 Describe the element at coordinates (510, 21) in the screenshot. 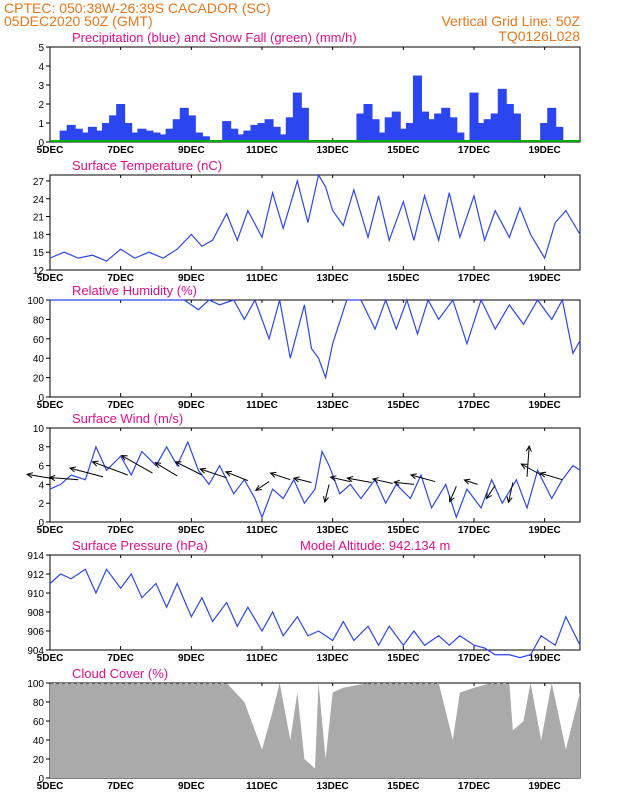

I see `header-grid-note: Vertical Grid Line: 50Z` at that location.